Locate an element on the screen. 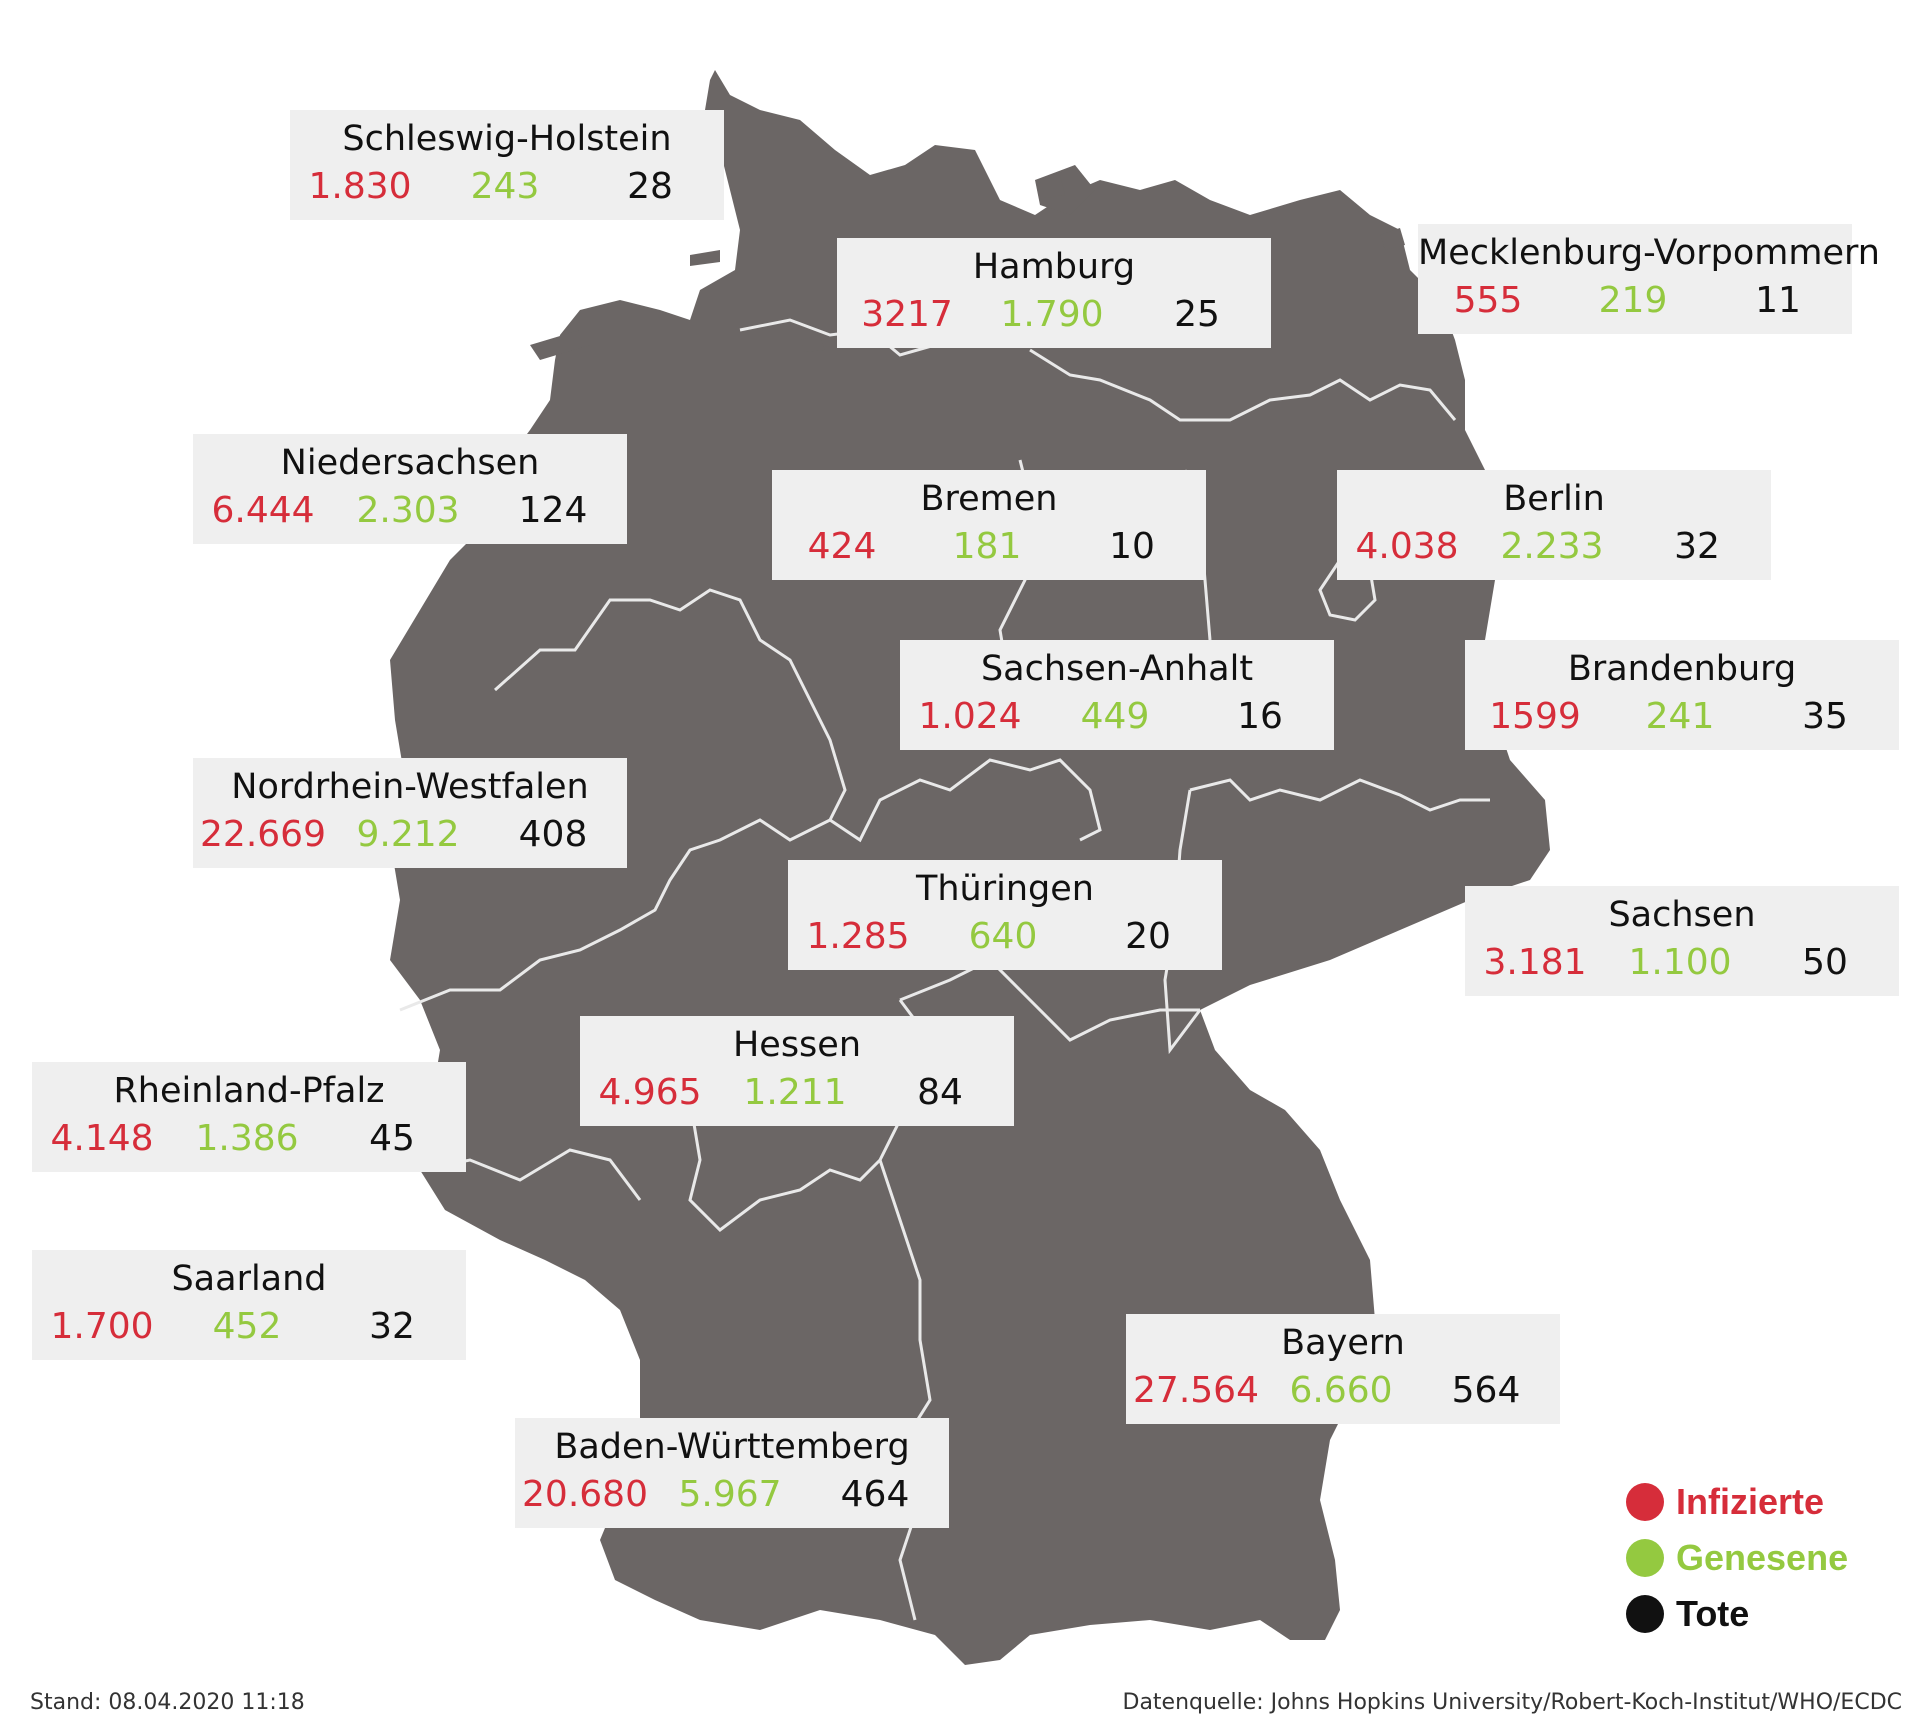  state-label-thueringen: Thüringen 1.285 640 20 is located at coordinates (1005, 915).